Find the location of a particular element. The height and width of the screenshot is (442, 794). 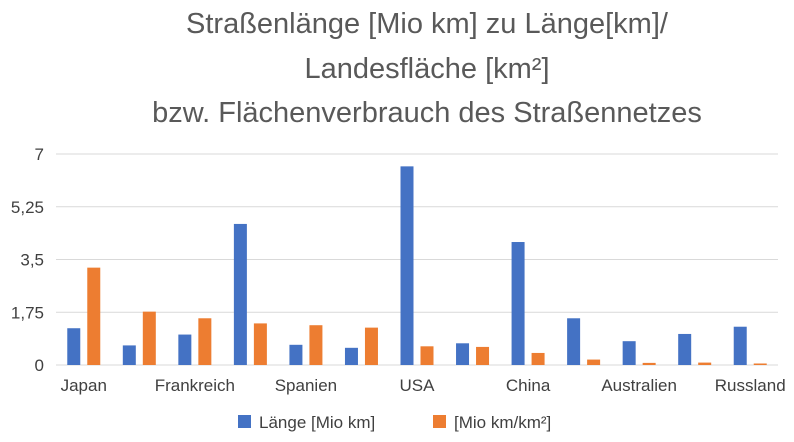

legend-swatch-mio-km-km2 is located at coordinates (439, 421).